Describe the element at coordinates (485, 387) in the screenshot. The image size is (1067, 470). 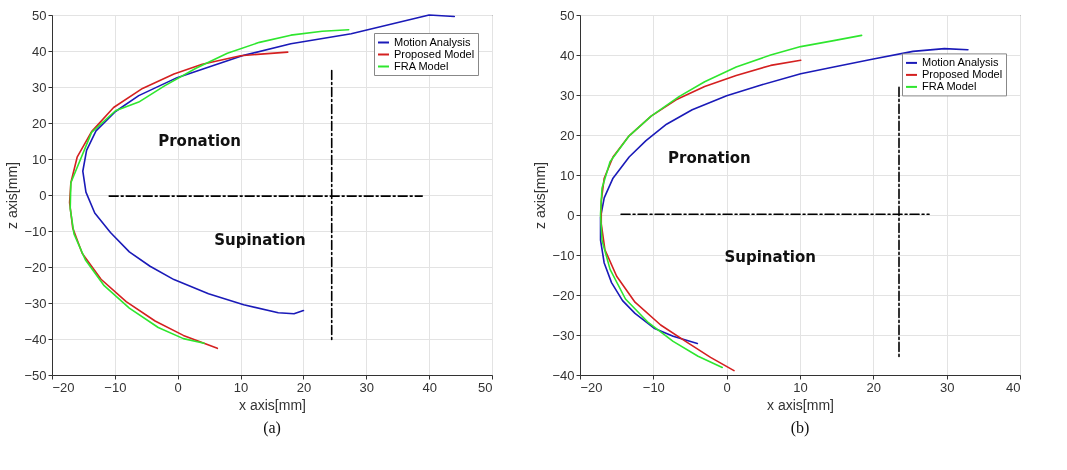
I see `x-tick-label: 50` at that location.